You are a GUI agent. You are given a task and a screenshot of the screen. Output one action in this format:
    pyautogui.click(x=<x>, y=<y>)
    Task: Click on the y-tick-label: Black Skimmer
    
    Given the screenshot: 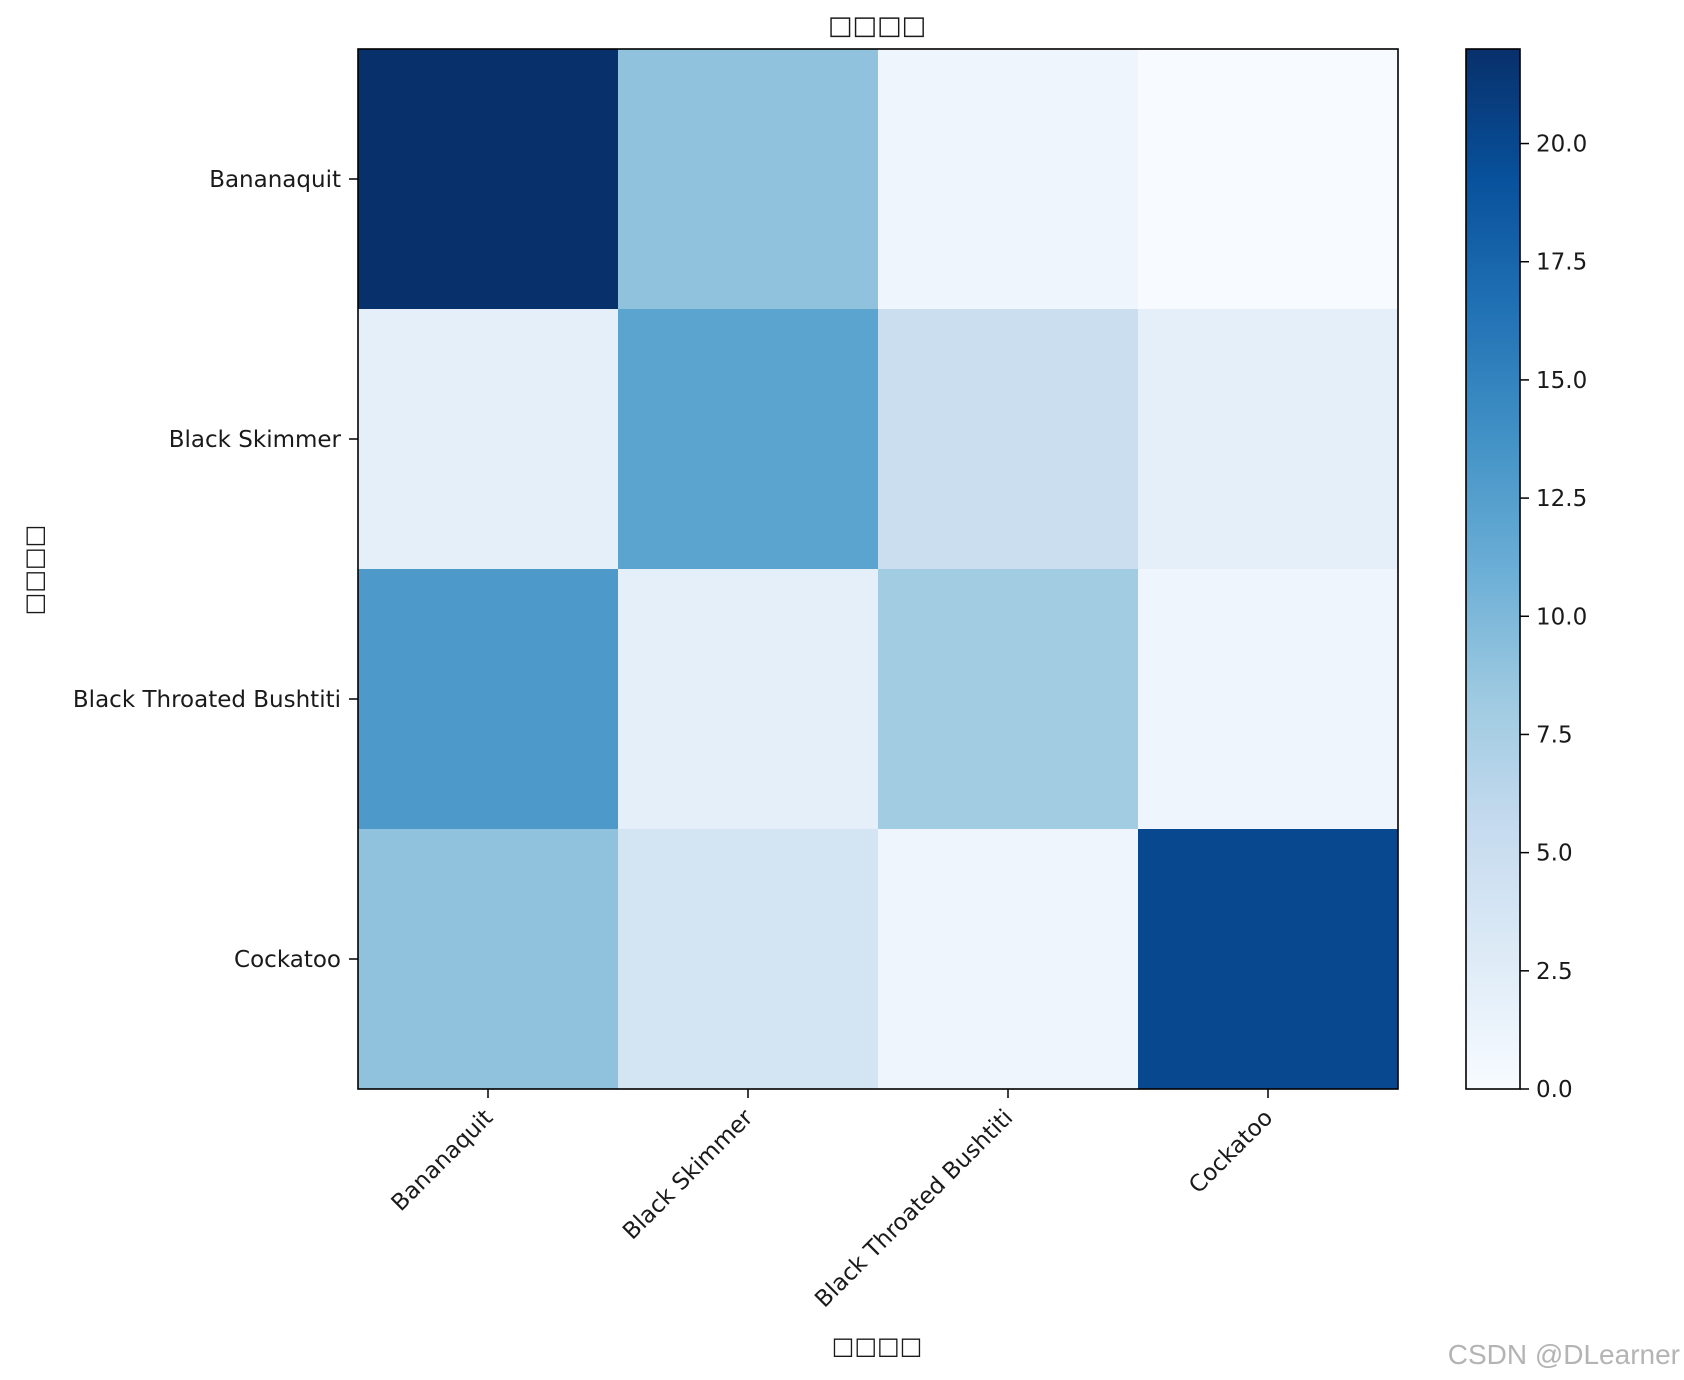 What is the action you would take?
    pyautogui.click(x=255, y=440)
    